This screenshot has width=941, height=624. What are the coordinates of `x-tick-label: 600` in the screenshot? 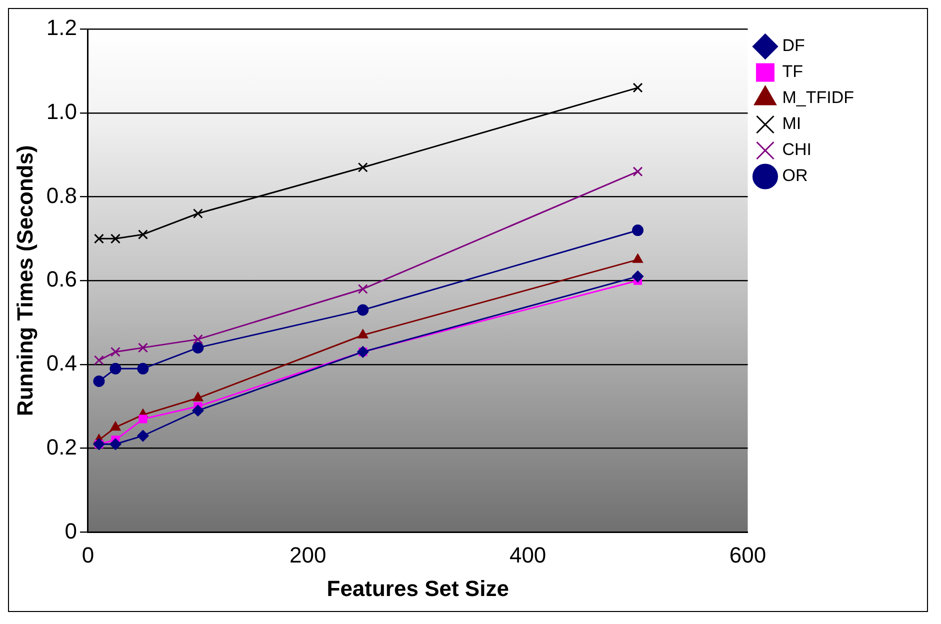 It's located at (747, 555).